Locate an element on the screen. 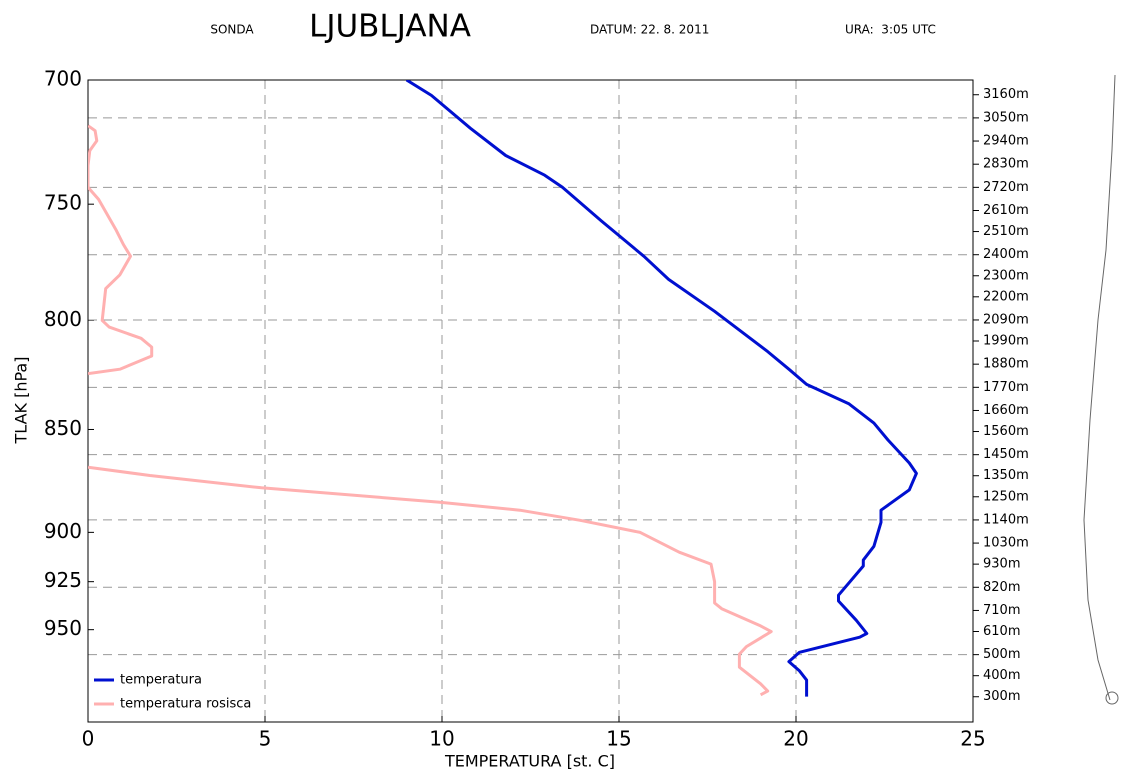  y2-tick-label: 820m is located at coordinates (1001, 587).